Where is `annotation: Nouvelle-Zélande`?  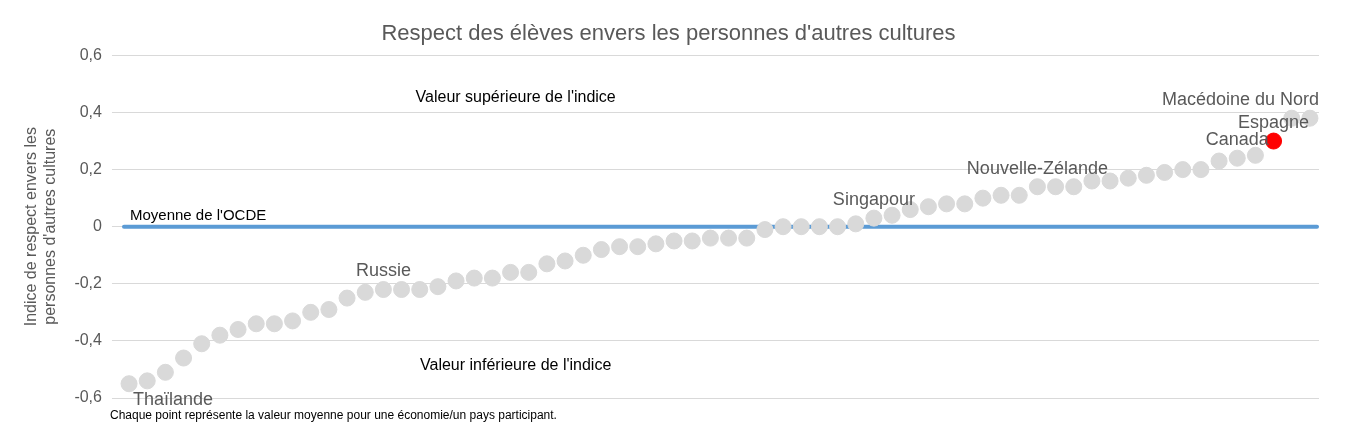 annotation: Nouvelle-Zélande is located at coordinates (1037, 167).